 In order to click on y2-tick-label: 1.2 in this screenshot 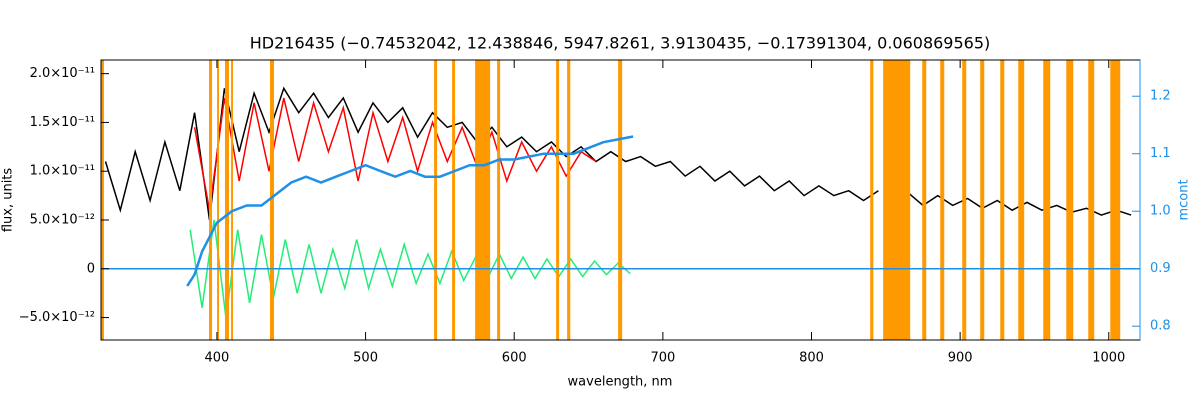, I will do `click(1160, 96)`.